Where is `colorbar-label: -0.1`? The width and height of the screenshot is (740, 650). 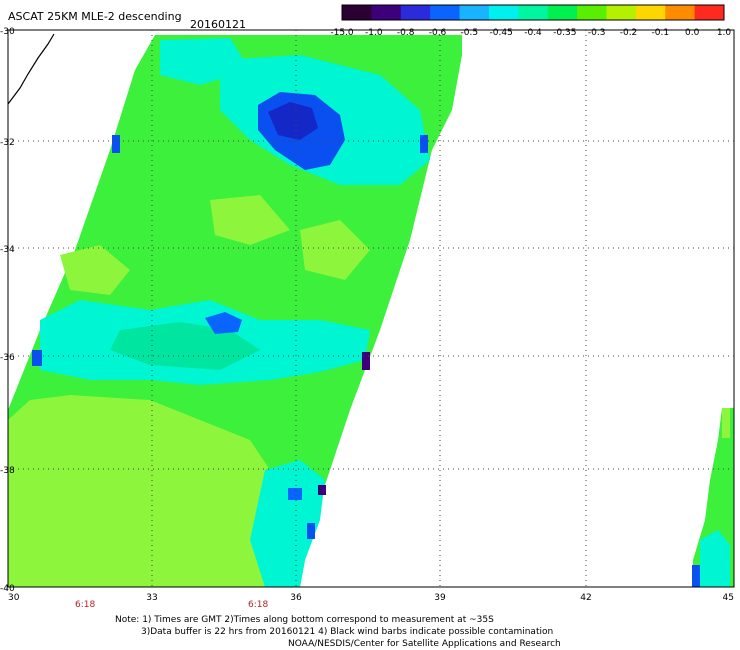 colorbar-label: -0.1 is located at coordinates (661, 33).